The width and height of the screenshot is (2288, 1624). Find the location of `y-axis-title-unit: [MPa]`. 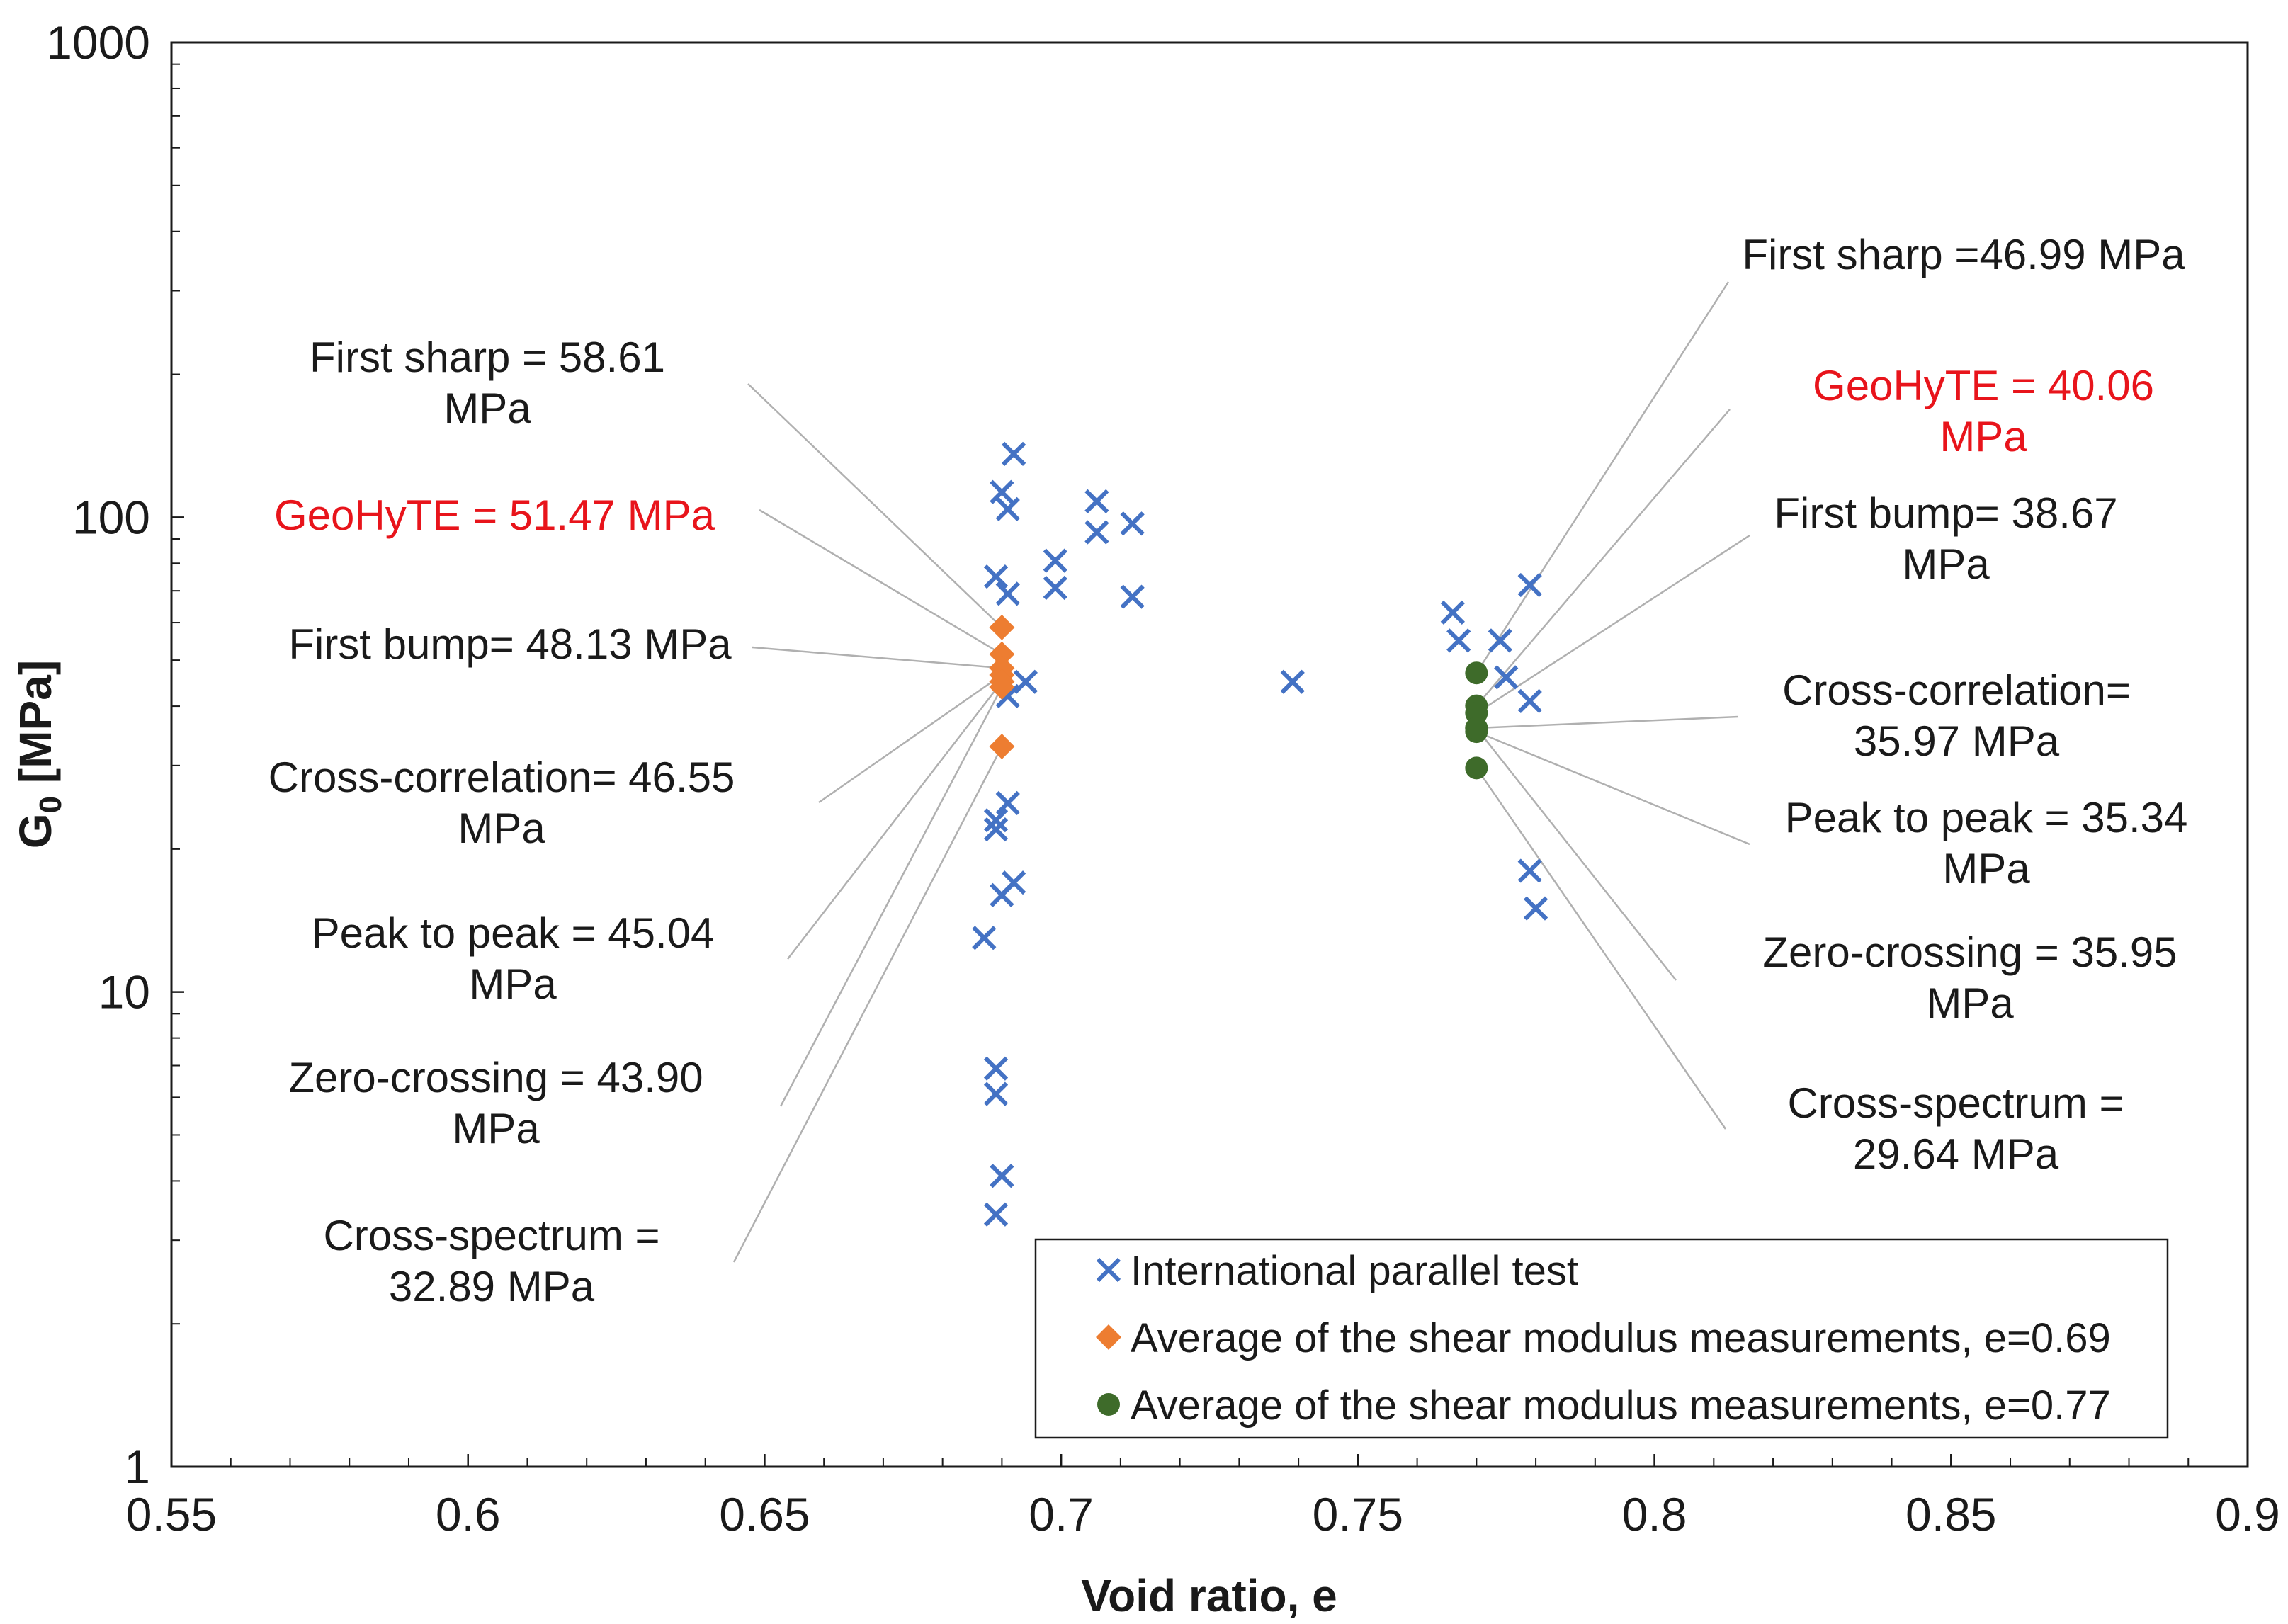

y-axis-title-unit: [MPa] is located at coordinates (35, 728).